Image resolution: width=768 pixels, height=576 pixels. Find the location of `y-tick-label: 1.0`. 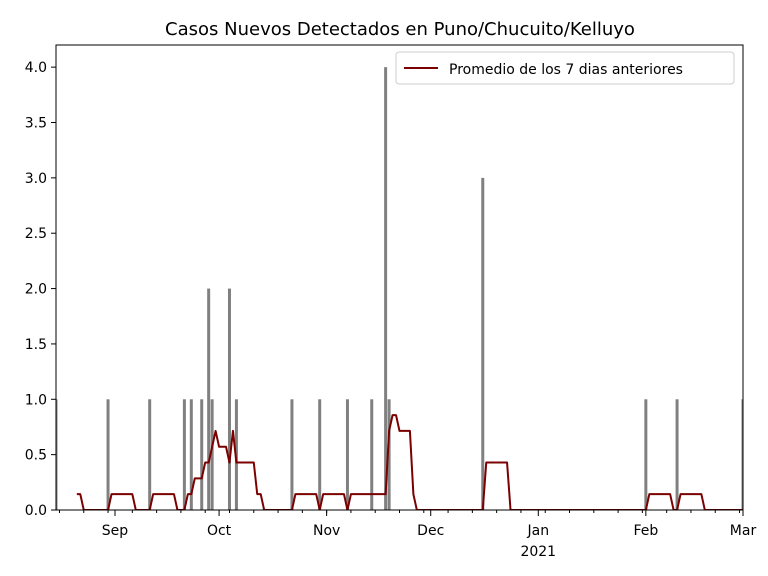

y-tick-label: 1.0 is located at coordinates (36, 400).